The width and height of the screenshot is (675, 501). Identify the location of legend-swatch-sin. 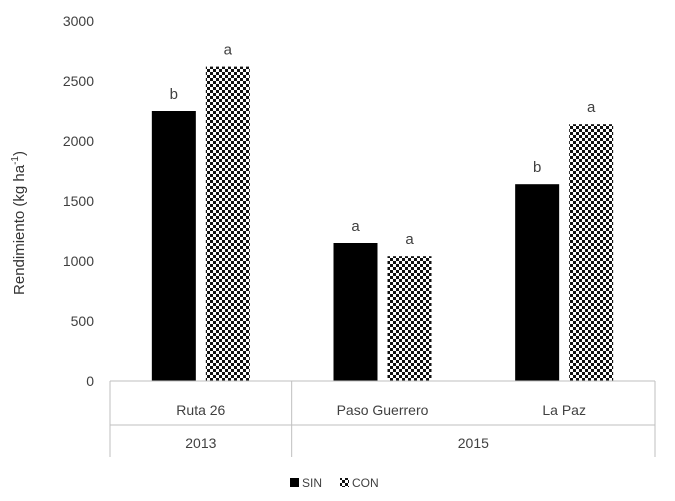
(294, 482).